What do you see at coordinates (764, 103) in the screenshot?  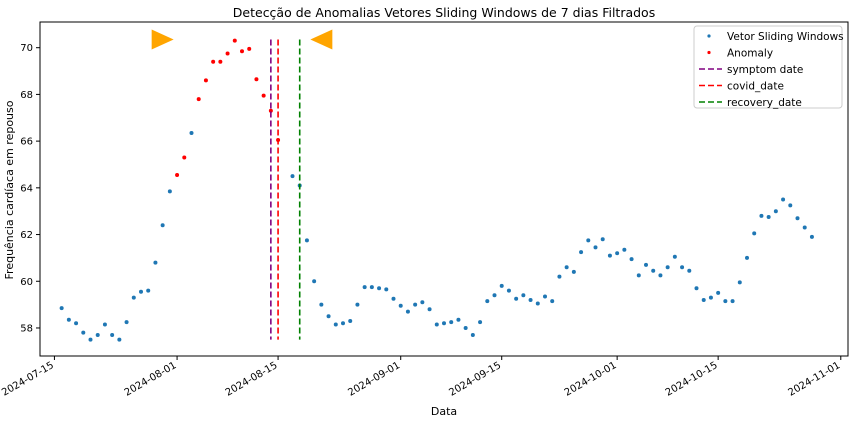 I see `legend-label: recovery_date` at bounding box center [764, 103].